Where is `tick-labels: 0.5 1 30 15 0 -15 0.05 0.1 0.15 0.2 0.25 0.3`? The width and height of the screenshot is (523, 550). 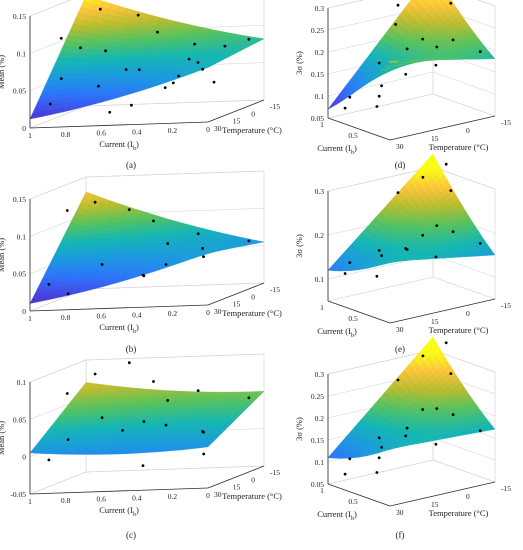 tick-labels: 0.5 1 30 15 0 -15 0.05 0.1 0.15 0.2 0.25 0.3 is located at coordinates (411, 77).